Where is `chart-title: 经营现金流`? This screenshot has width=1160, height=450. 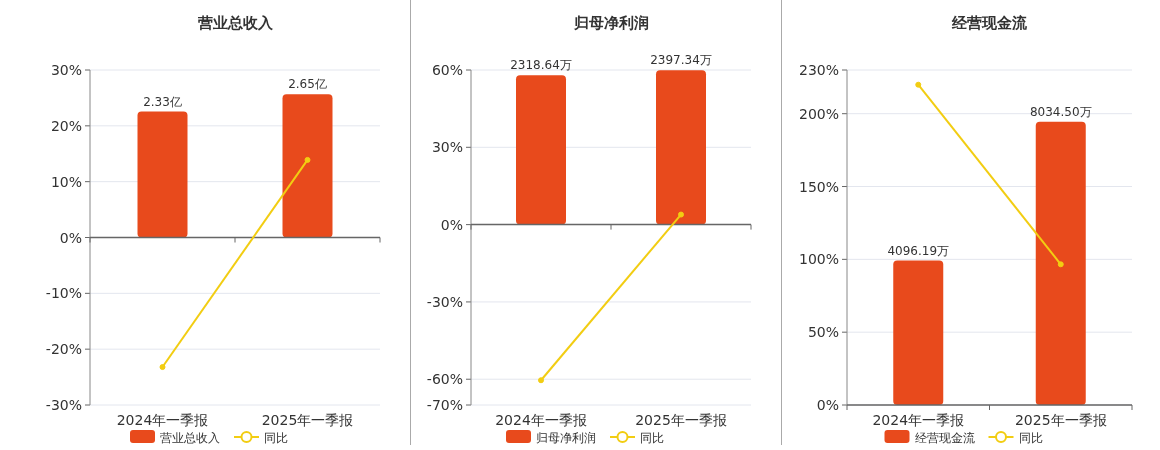
chart-title: 经营现金流 is located at coordinates (989, 23).